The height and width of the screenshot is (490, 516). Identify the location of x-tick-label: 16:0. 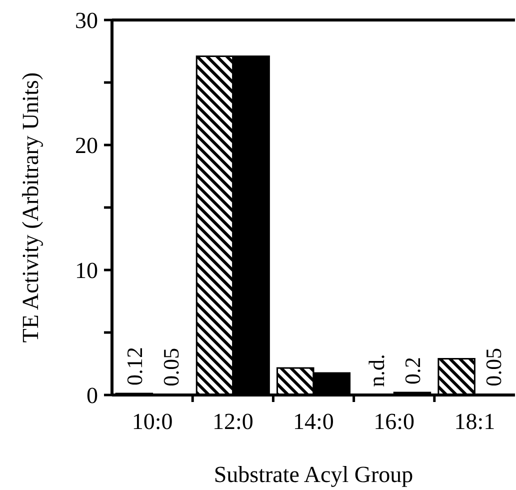
(394, 421).